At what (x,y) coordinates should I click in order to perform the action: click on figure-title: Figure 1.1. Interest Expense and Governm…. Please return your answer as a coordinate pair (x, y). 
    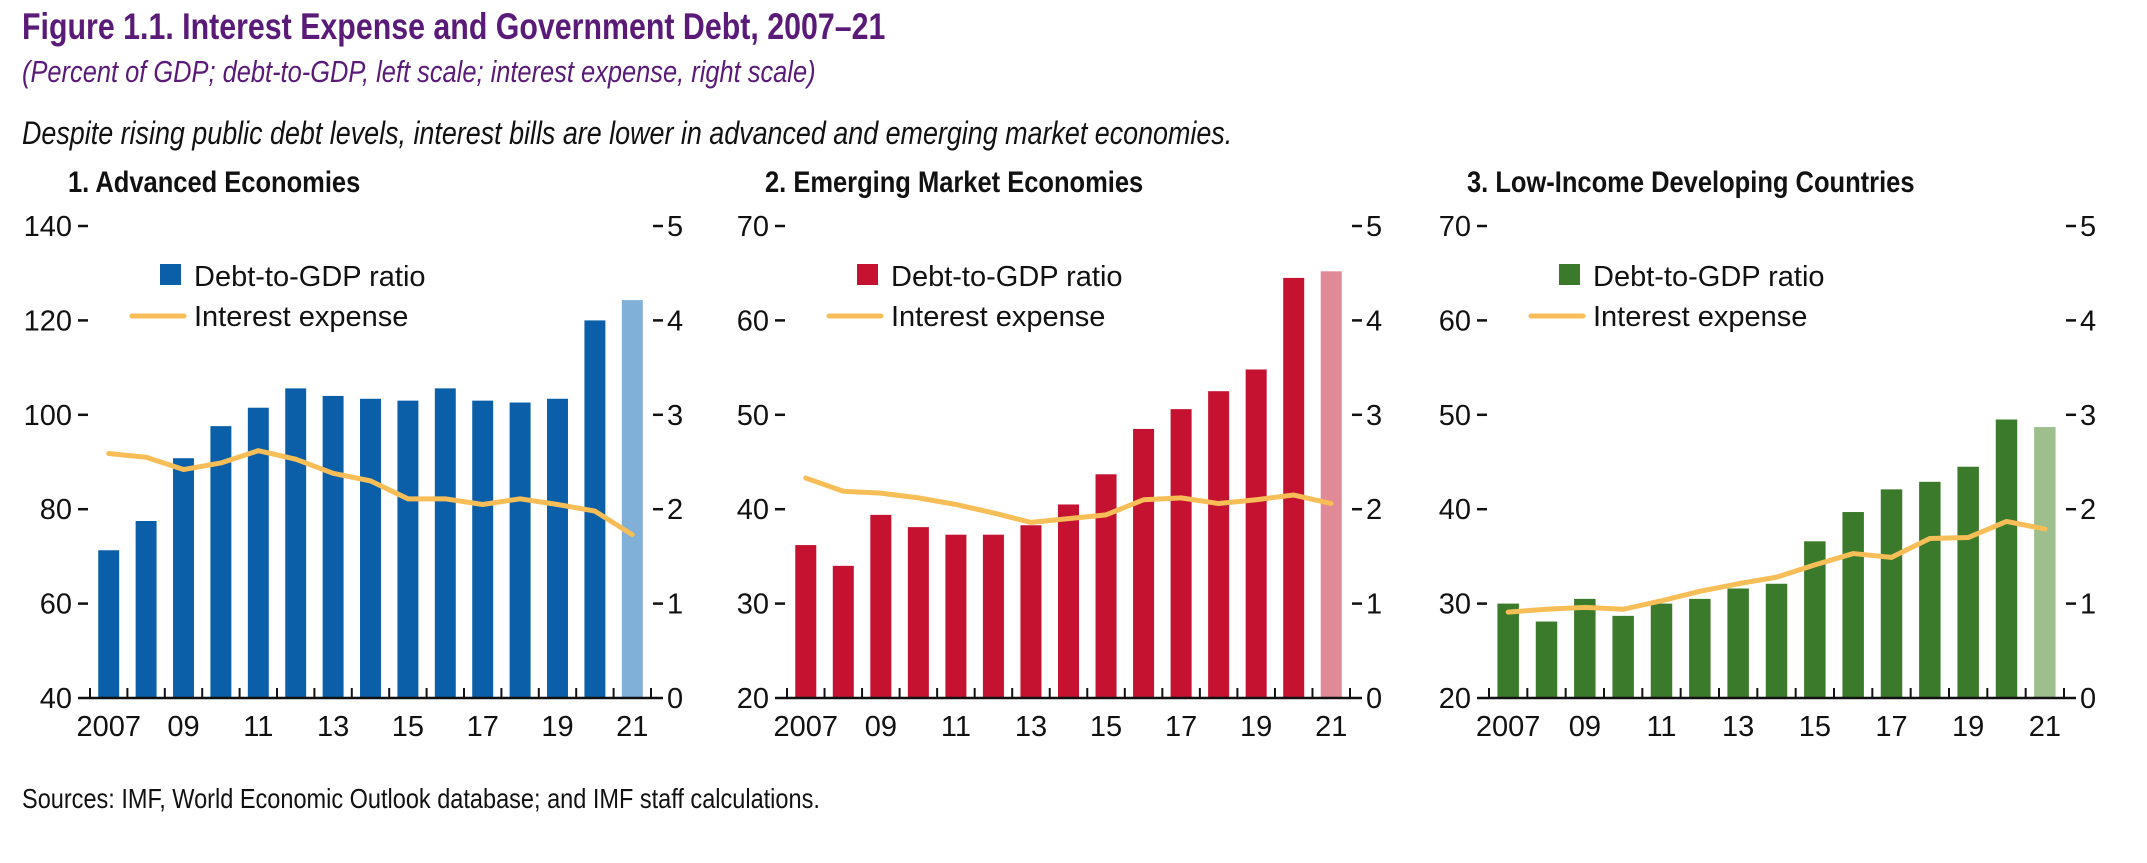
    Looking at the image, I should click on (454, 26).